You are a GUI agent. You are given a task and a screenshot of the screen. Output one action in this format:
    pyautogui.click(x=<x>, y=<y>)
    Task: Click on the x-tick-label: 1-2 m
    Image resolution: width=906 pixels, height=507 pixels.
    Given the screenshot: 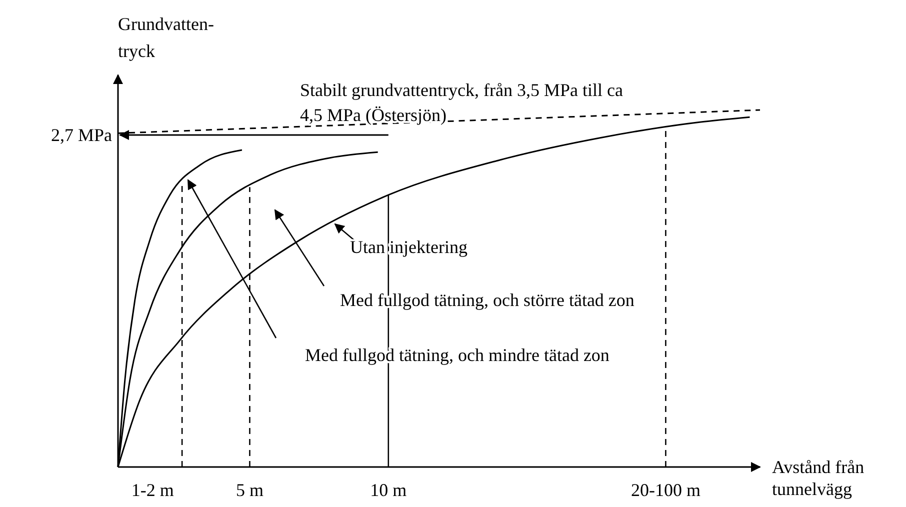 What is the action you would take?
    pyautogui.click(x=152, y=490)
    